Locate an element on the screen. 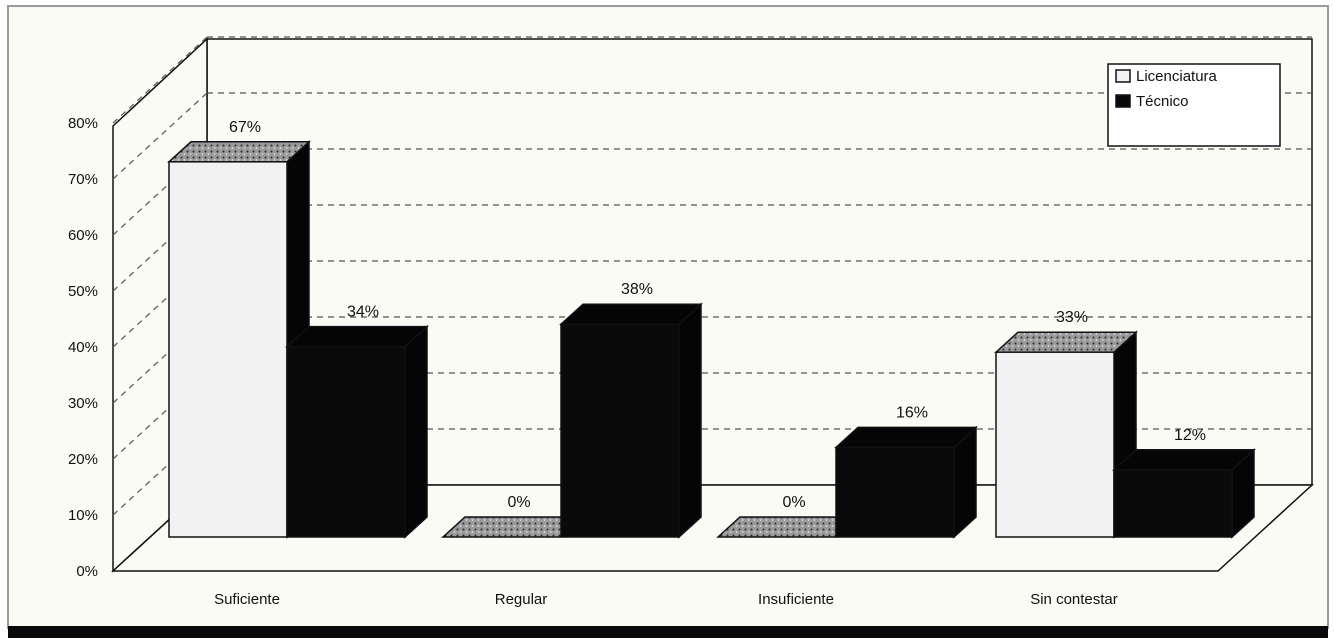 The width and height of the screenshot is (1334, 643). data-label: 12% is located at coordinates (1190, 435).